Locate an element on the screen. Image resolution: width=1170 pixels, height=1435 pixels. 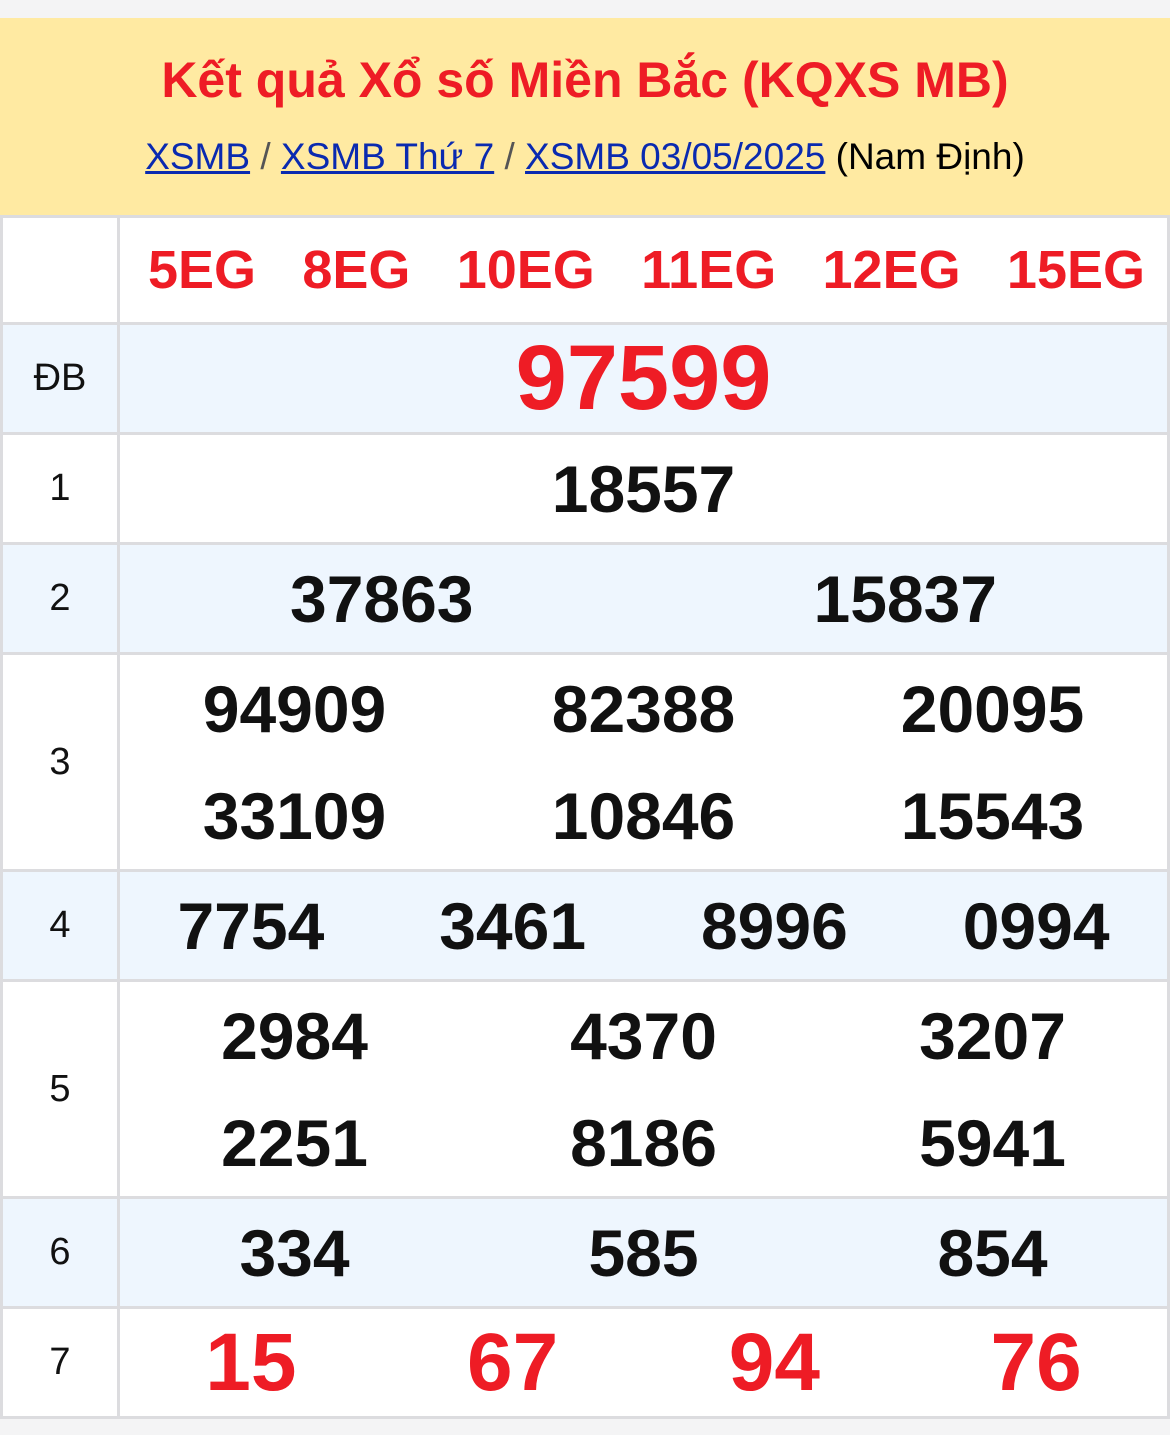
prize-row-1: 1 18557 is located at coordinates (585, 488).